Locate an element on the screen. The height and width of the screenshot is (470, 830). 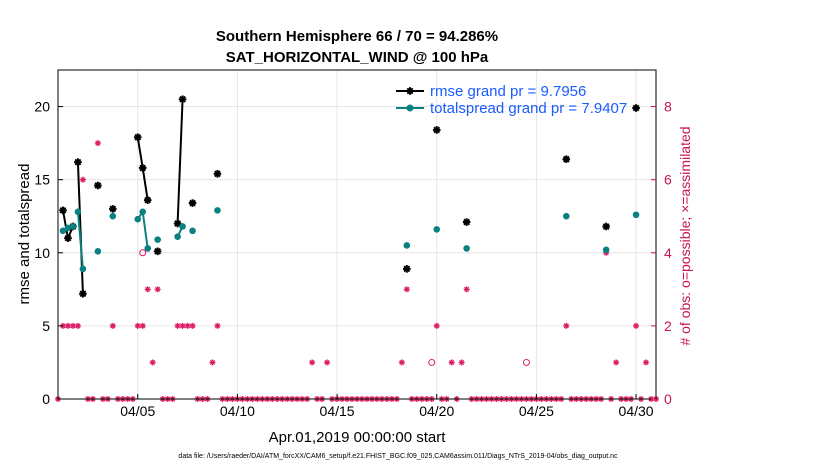
y-tick-label: 0 is located at coordinates (46, 399).